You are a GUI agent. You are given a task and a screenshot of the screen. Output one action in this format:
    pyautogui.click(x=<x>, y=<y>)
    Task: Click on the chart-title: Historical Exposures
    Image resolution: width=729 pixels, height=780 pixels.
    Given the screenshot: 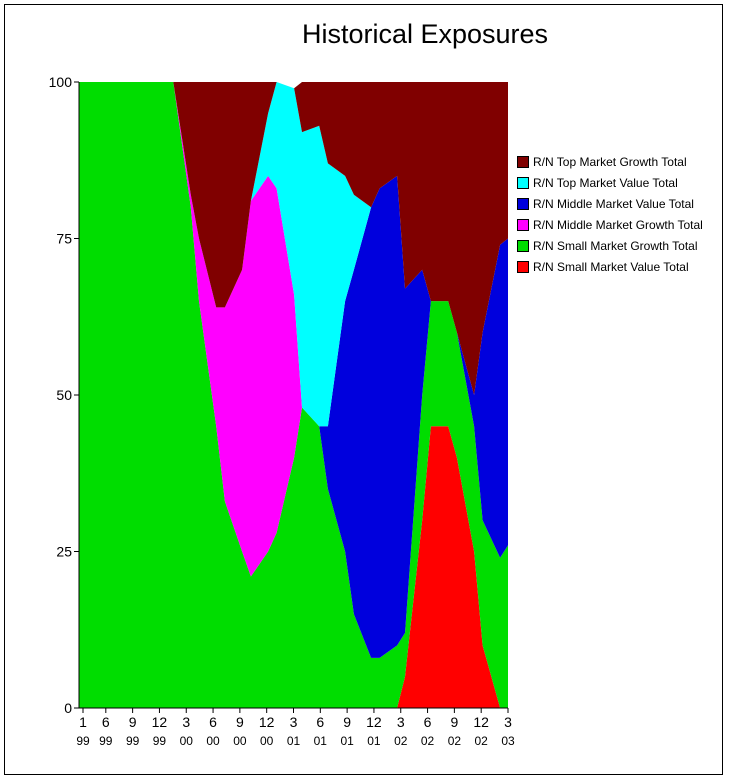 What is the action you would take?
    pyautogui.click(x=425, y=34)
    